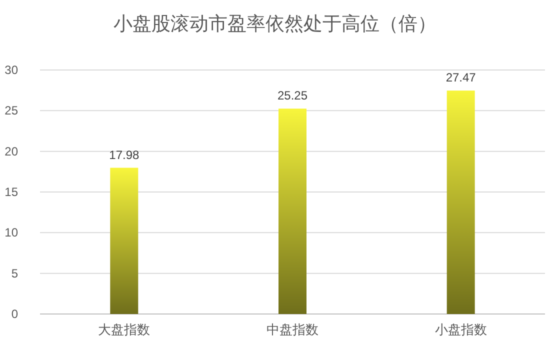 This screenshot has width=550, height=361. Describe the element at coordinates (124, 329) in the screenshot. I see `x-tick-label: 大盘指数` at that location.